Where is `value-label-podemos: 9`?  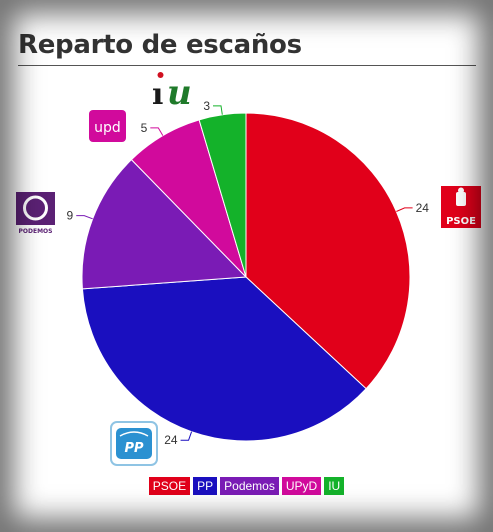
value-label-podemos: 9 is located at coordinates (70, 216).